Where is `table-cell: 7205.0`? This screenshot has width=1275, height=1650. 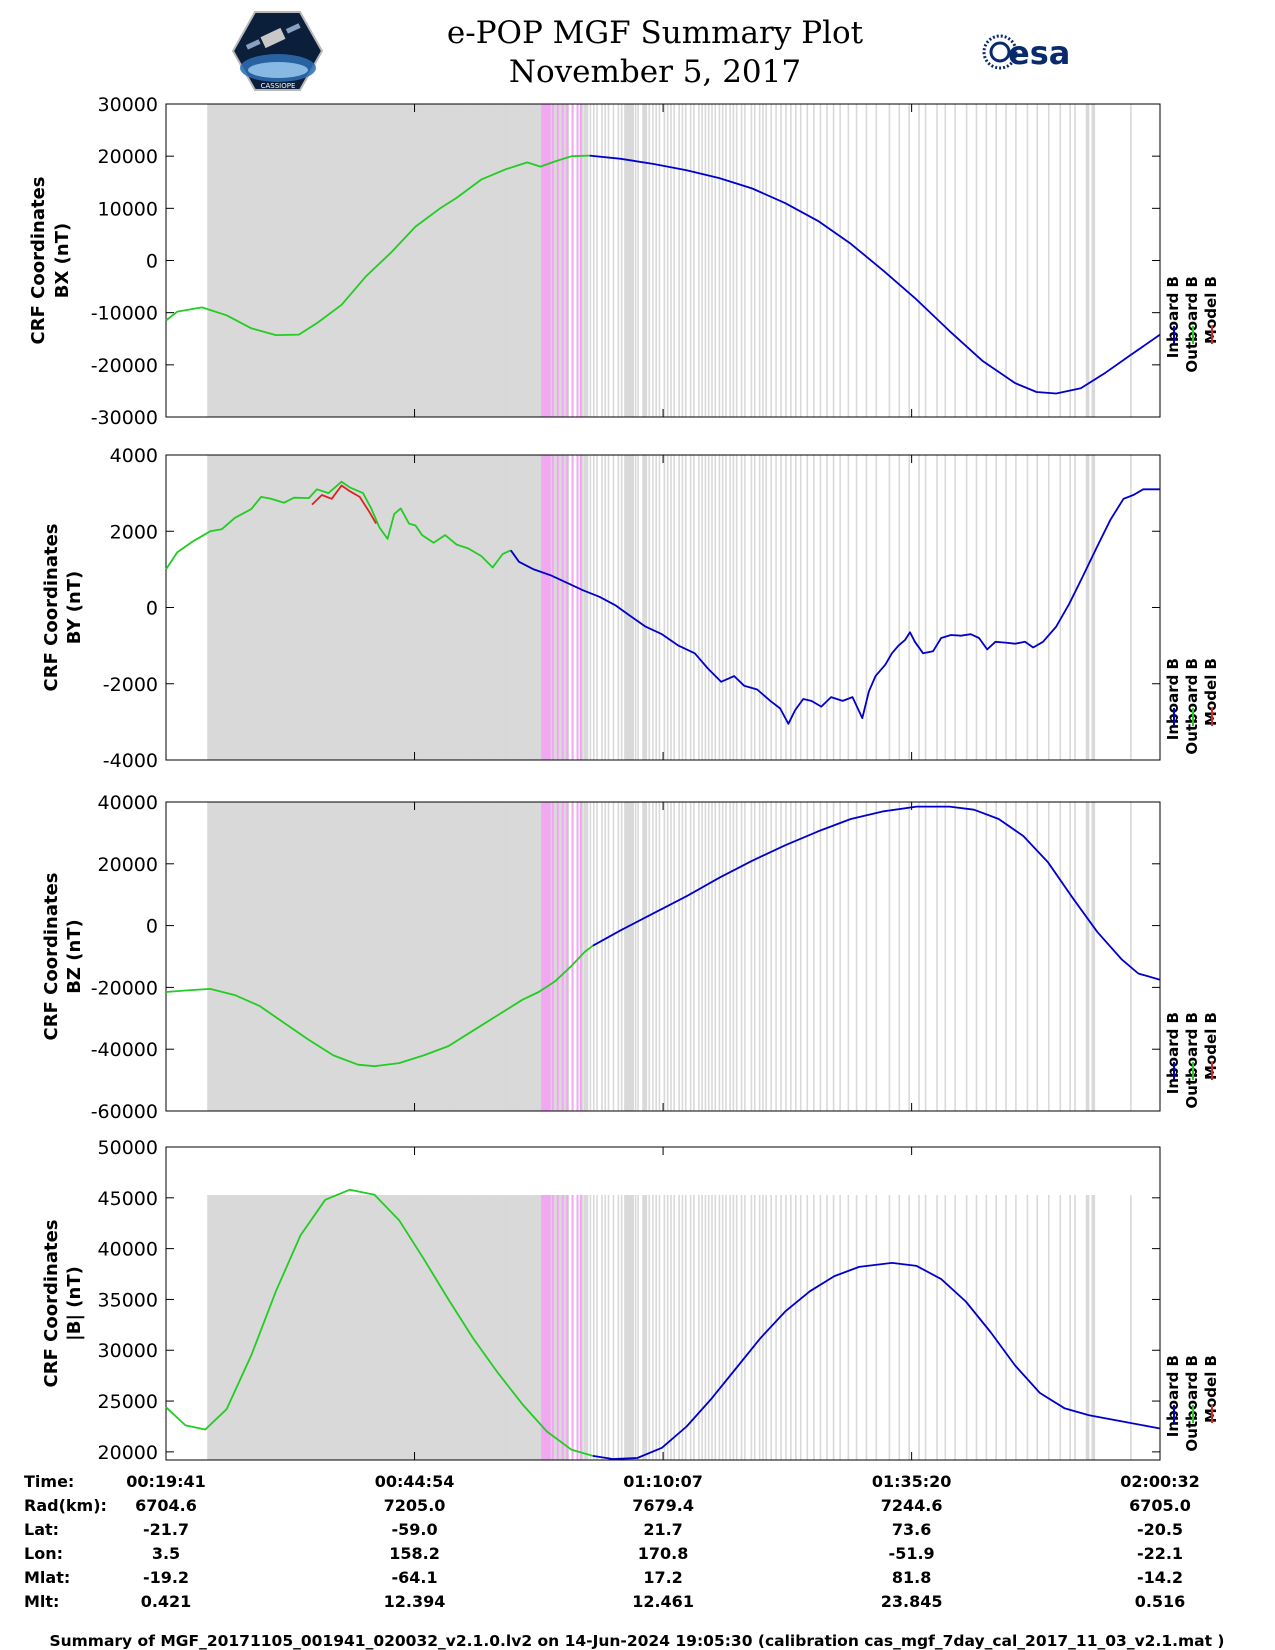 table-cell: 7205.0 is located at coordinates (415, 1505).